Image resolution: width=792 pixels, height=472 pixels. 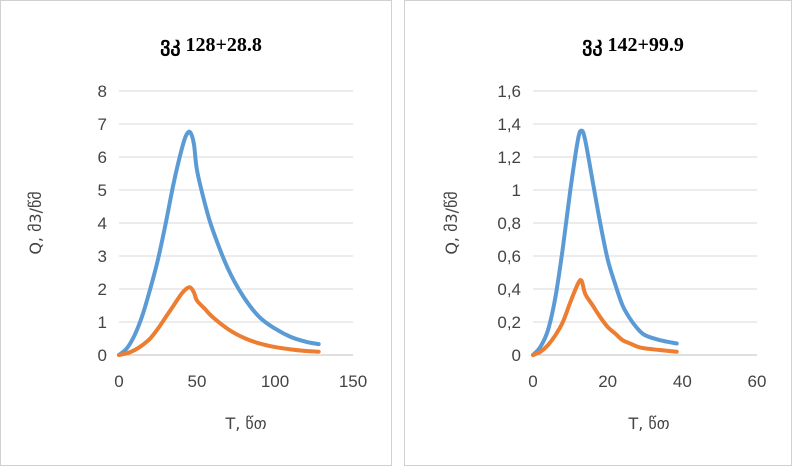 What do you see at coordinates (509, 322) in the screenshot?
I see `y-tick-label: 0,2` at bounding box center [509, 322].